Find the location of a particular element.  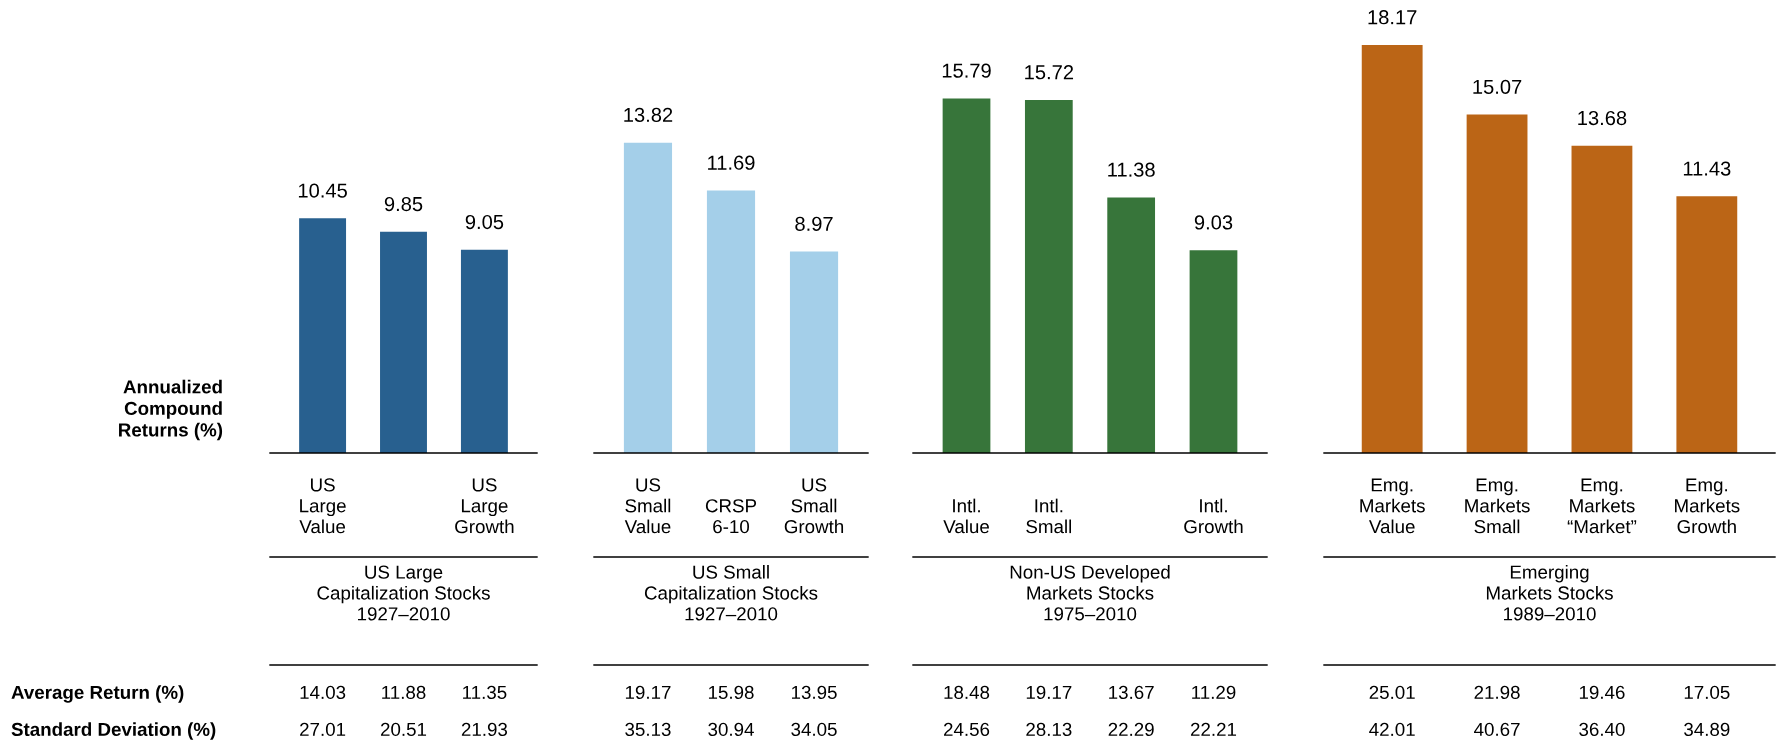

text: 15.98 is located at coordinates (731, 692).